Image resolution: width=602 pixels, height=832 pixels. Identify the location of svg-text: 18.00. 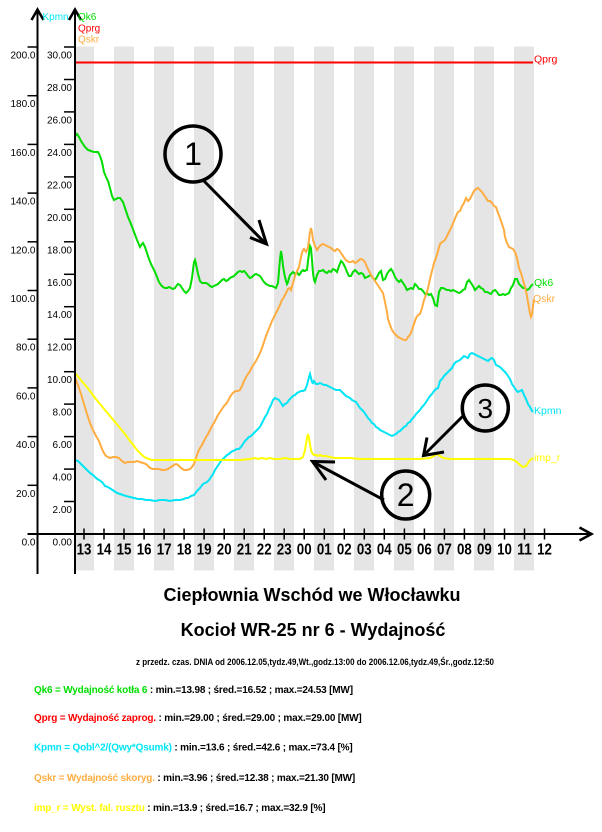
(59, 250).